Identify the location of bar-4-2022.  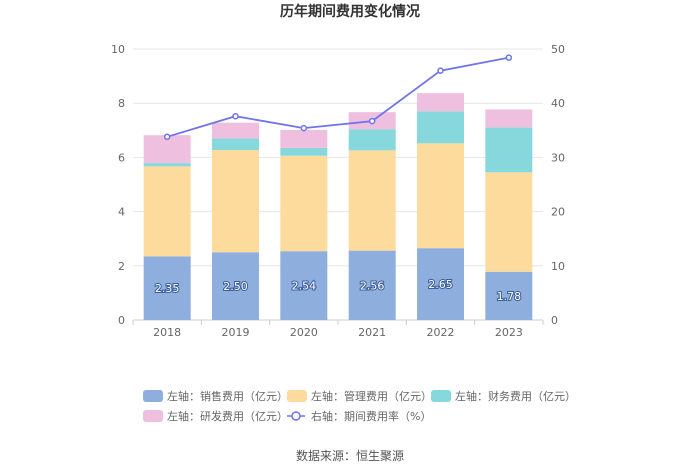
(440, 102).